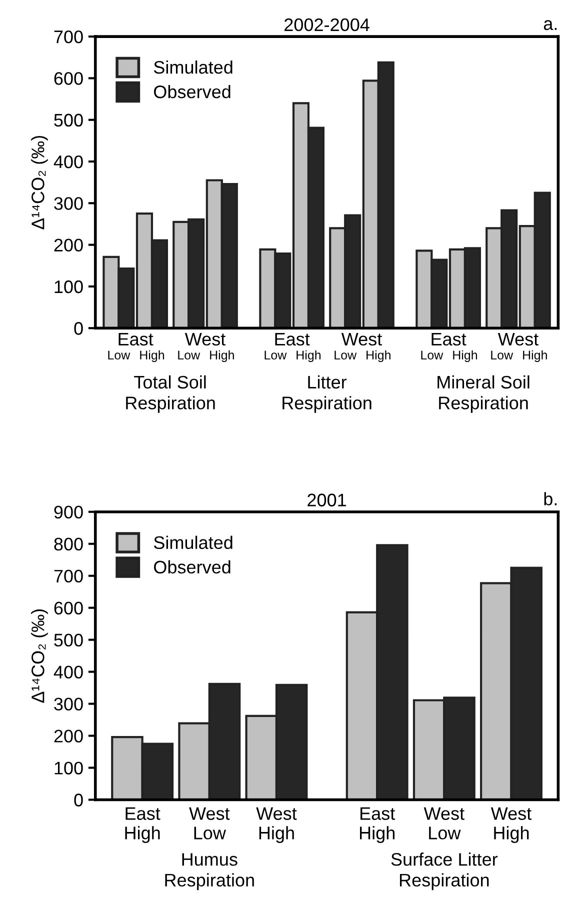 The height and width of the screenshot is (914, 561). Describe the element at coordinates (550, 25) in the screenshot. I see `text: a.` at that location.